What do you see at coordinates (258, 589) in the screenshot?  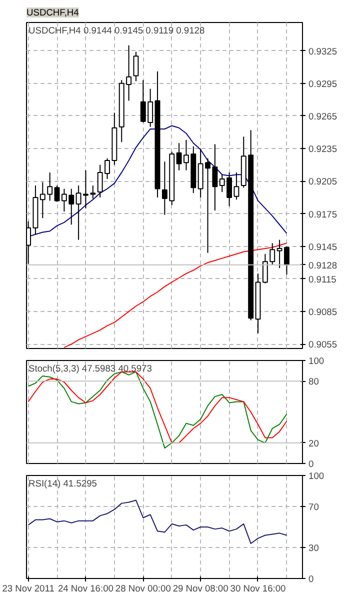 I see `x-tick-label: 30 Nov 16:00` at bounding box center [258, 589].